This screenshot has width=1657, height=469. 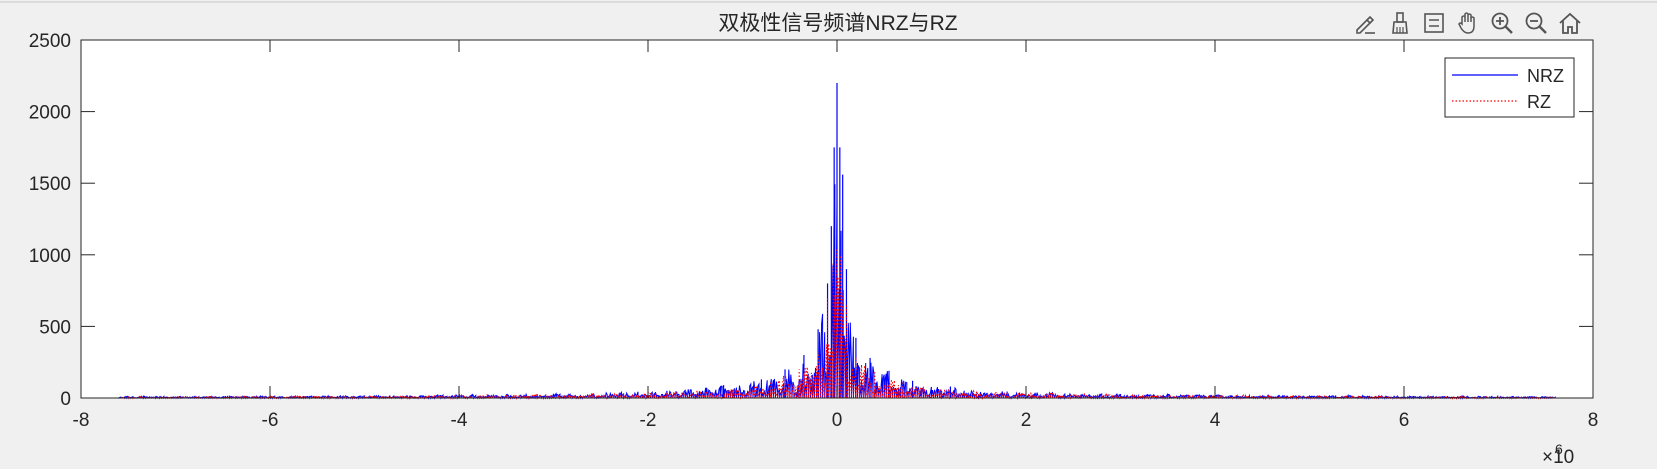 I want to click on legend: NRZ RZ, so click(x=1509, y=87).